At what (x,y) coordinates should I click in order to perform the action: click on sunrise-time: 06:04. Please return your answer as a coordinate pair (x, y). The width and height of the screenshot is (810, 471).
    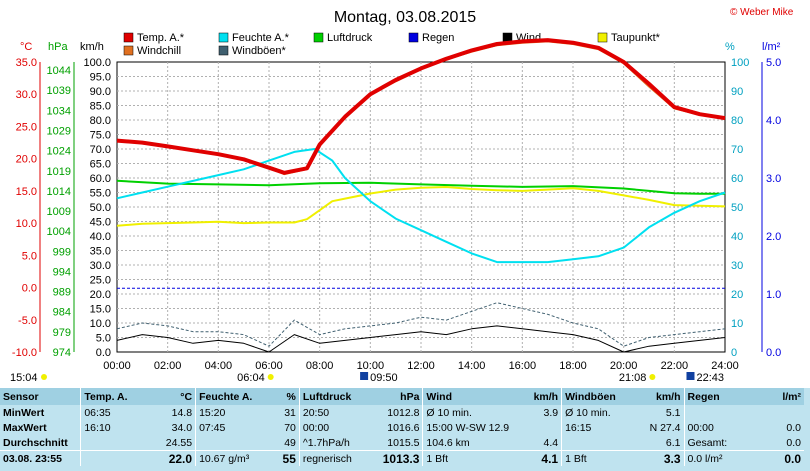
    Looking at the image, I should click on (251, 378).